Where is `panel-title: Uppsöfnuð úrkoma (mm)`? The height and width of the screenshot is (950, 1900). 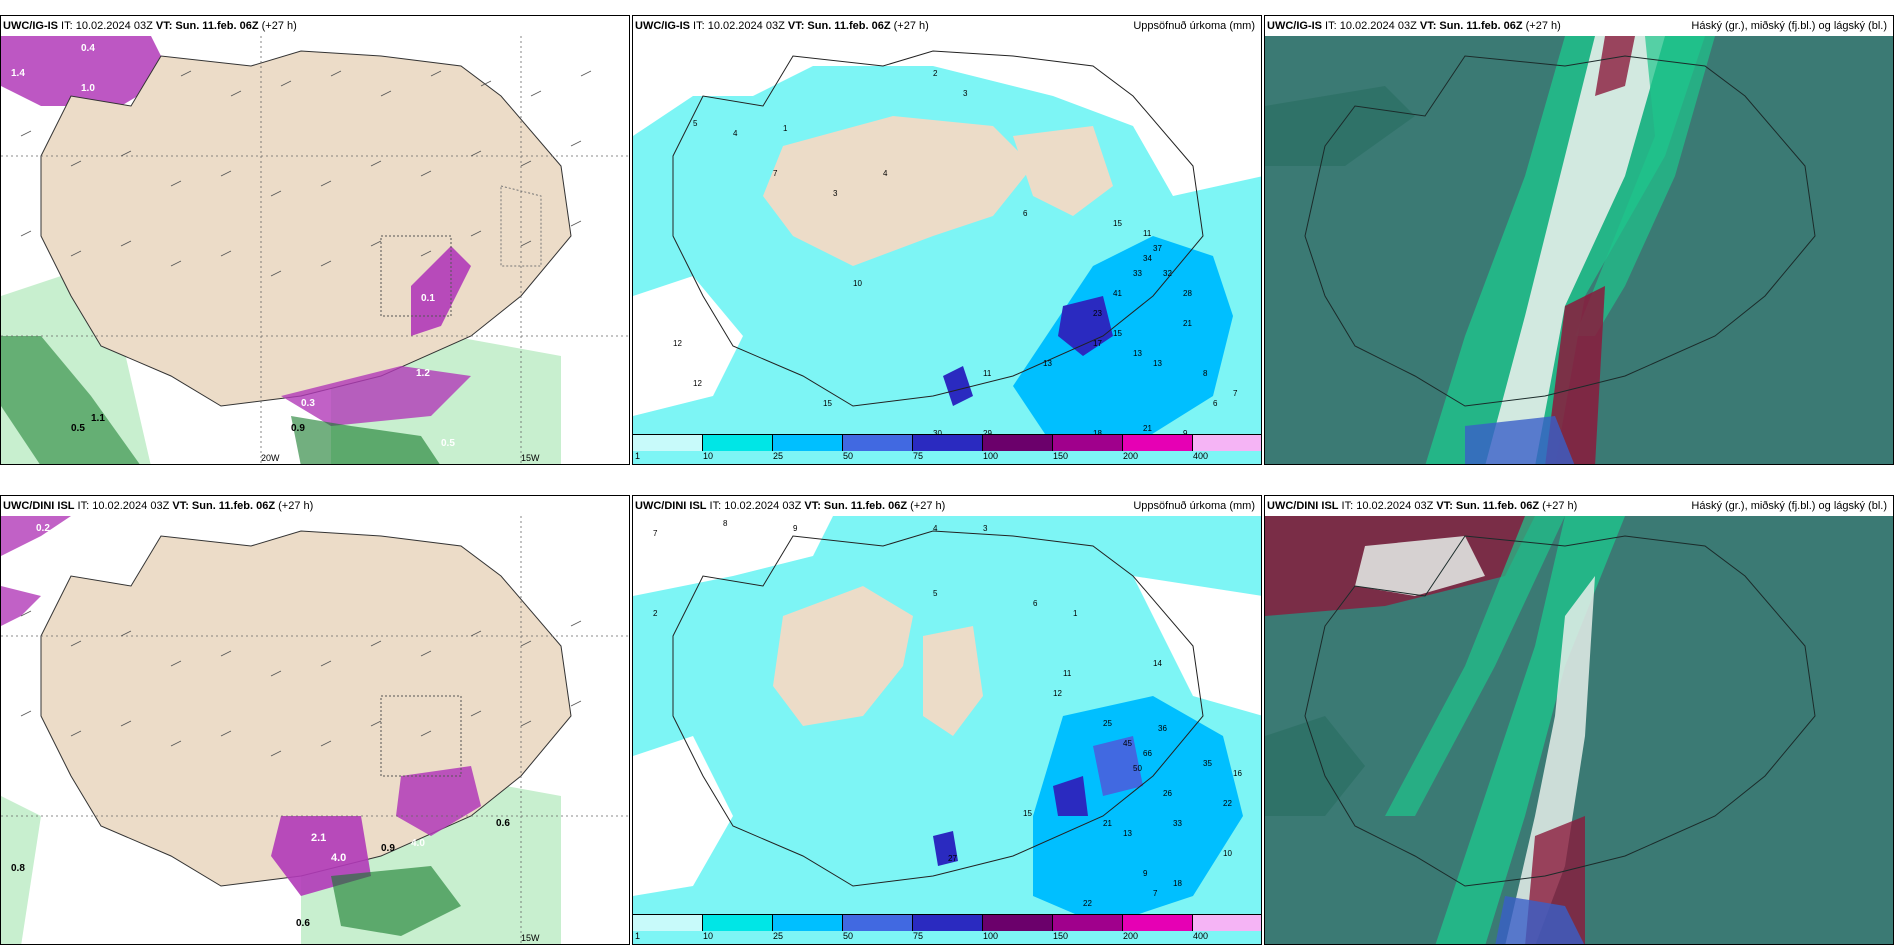 panel-title: Uppsöfnuð úrkoma (mm) is located at coordinates (1194, 506).